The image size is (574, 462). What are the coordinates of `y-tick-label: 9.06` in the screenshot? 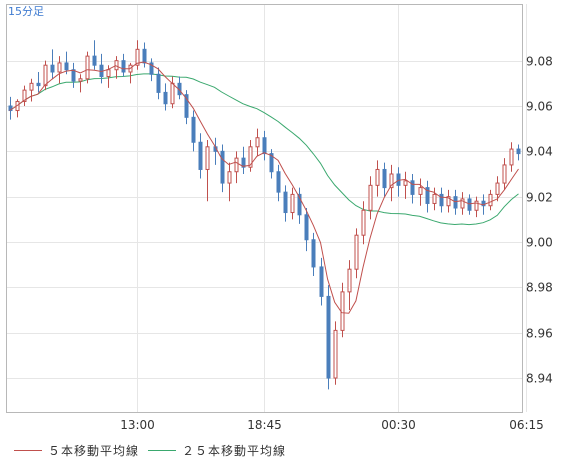 It's located at (539, 107).